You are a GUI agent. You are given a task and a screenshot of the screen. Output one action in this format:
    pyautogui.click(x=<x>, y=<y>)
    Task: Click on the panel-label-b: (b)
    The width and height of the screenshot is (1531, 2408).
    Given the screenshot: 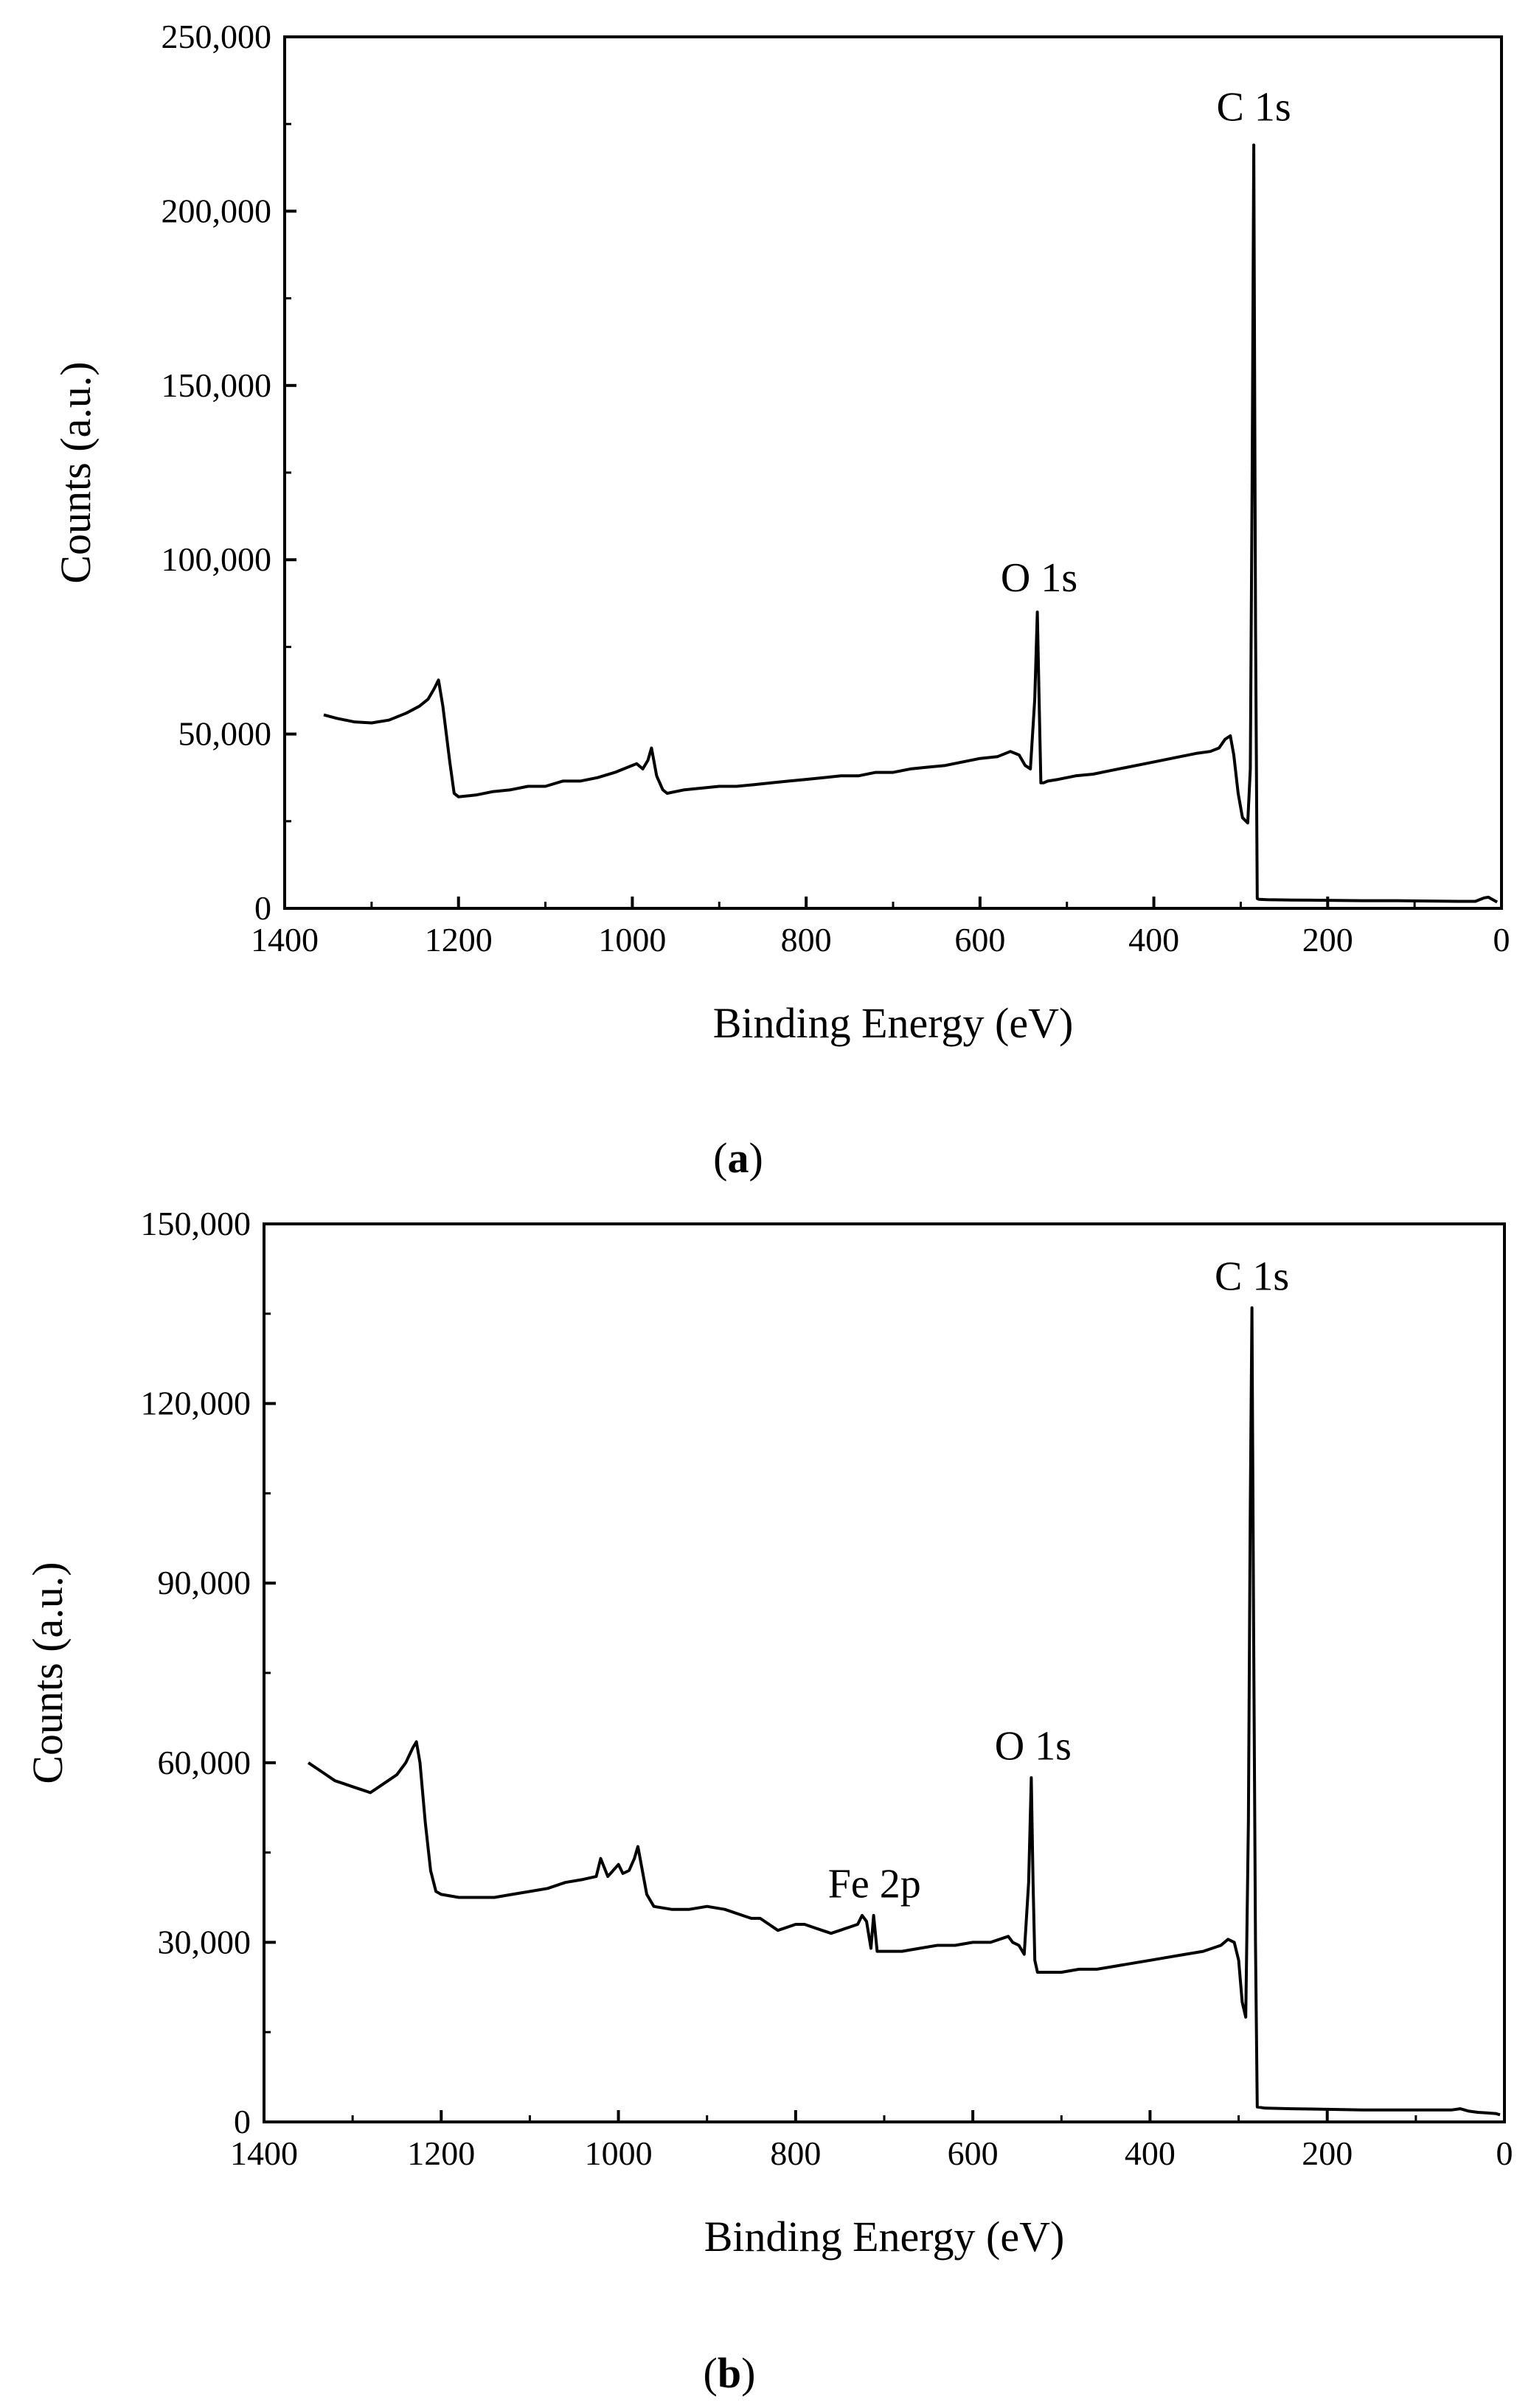 What is the action you would take?
    pyautogui.click(x=730, y=2373)
    